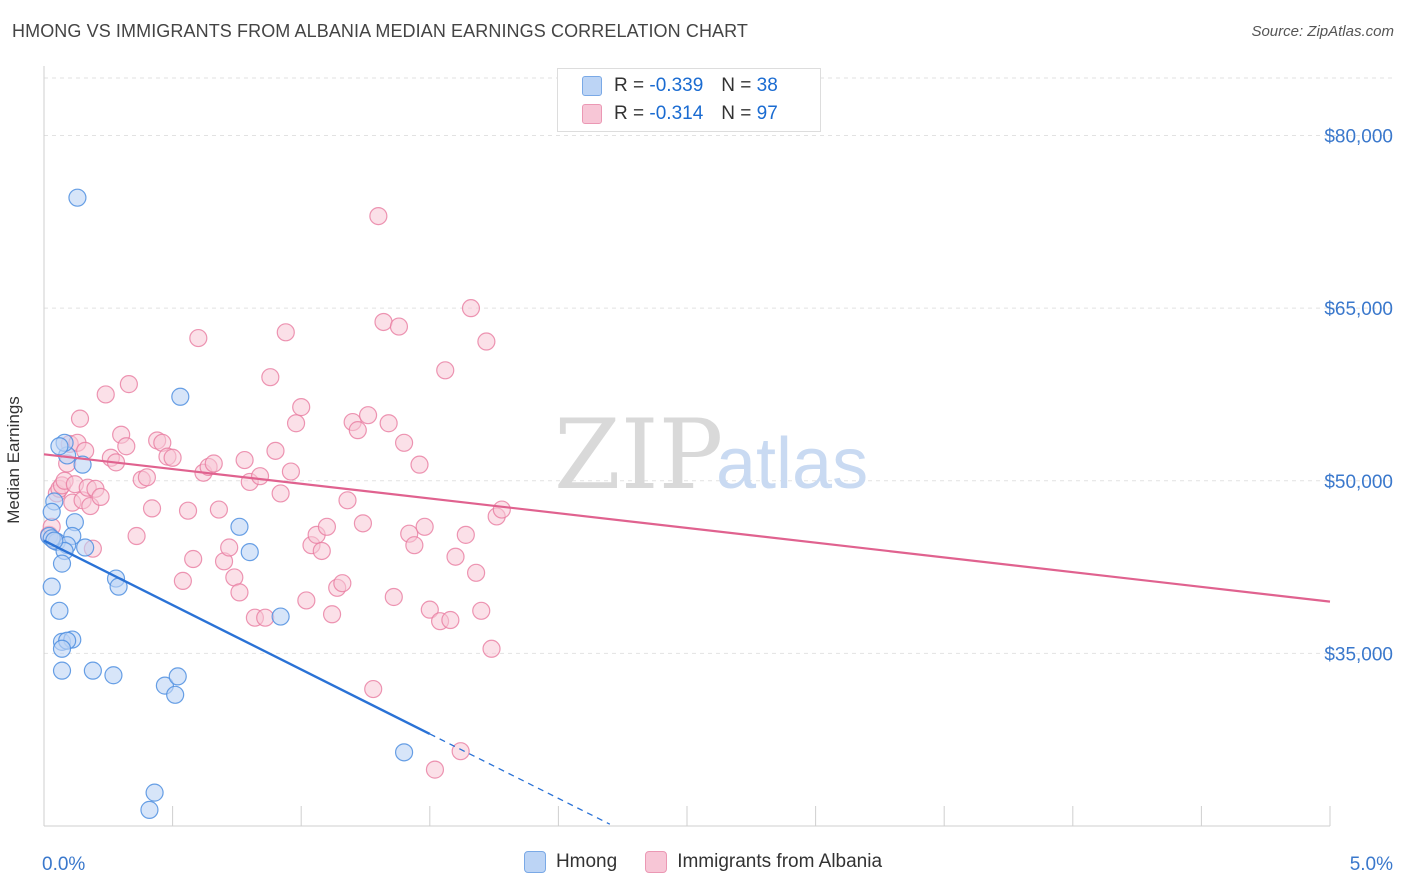  I want to click on watermark-zip: ZIP, so click(638, 455).